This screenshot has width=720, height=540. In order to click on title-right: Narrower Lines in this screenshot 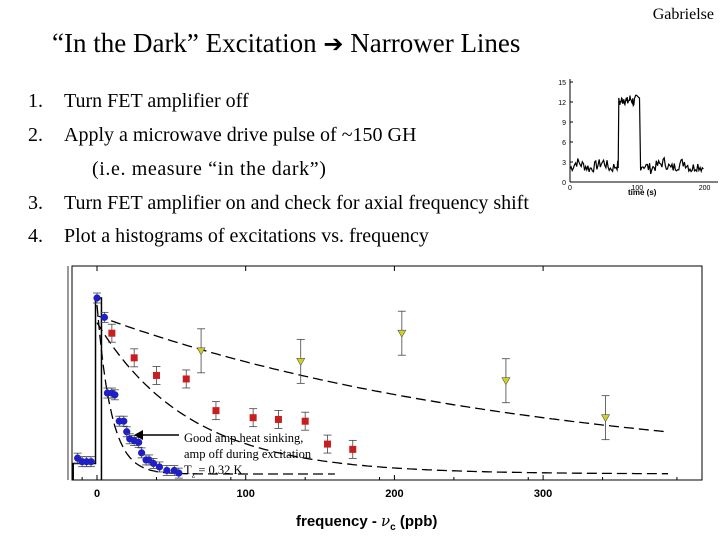, I will do `click(435, 43)`.